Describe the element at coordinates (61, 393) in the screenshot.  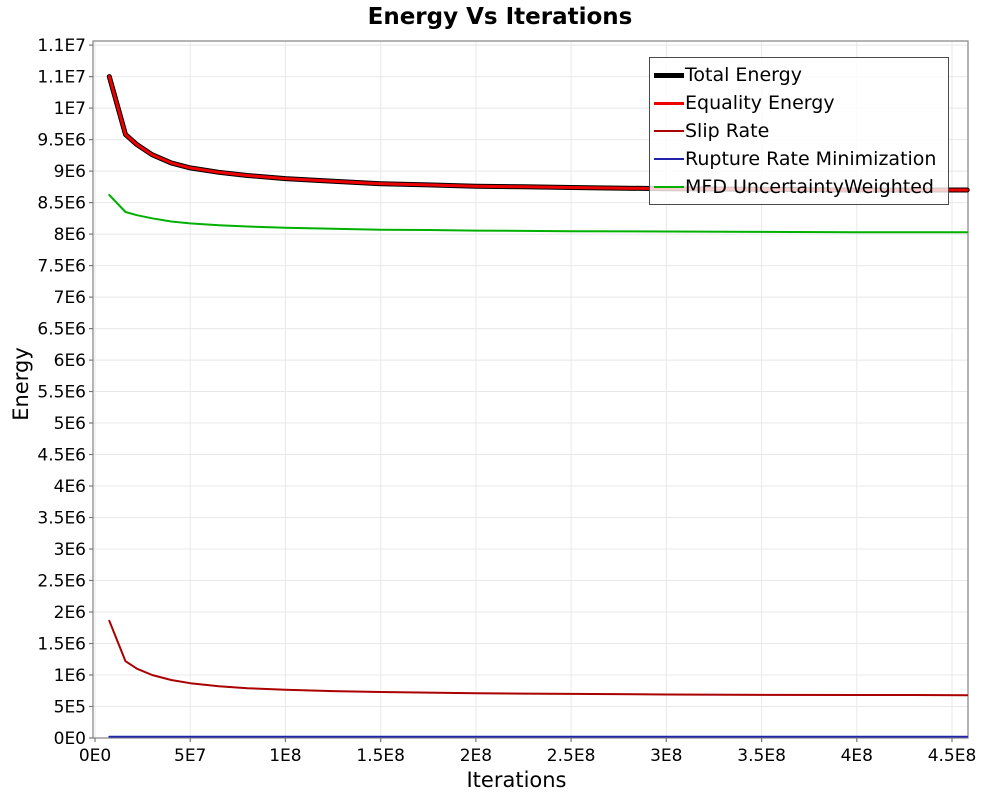
I see `y-tick-label: 5.5E6` at that location.